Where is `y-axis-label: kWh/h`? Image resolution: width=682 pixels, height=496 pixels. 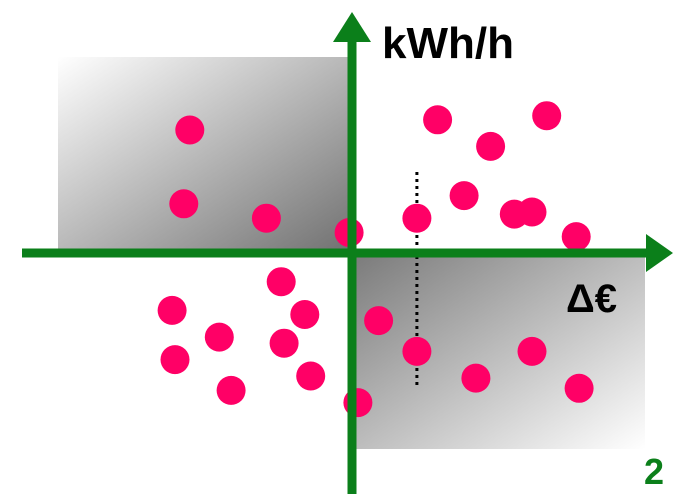
y-axis-label: kWh/h is located at coordinates (448, 43).